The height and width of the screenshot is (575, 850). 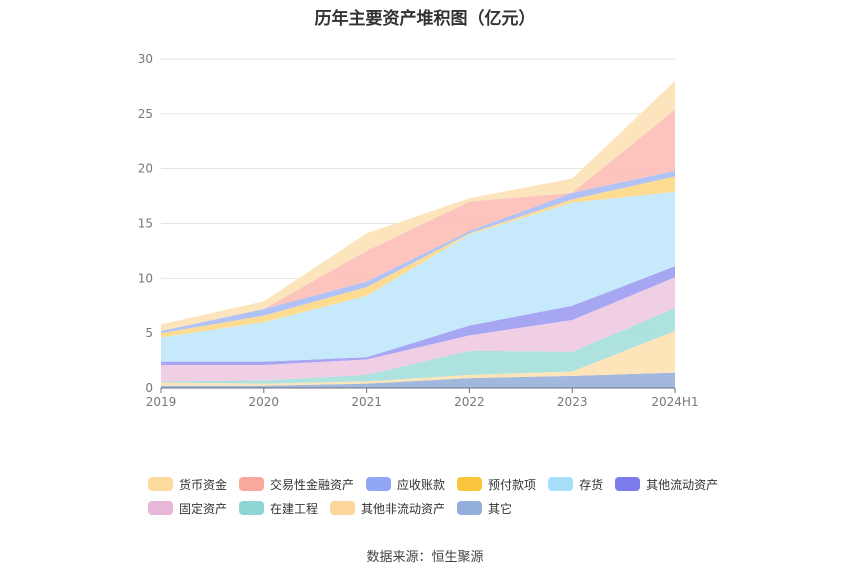 I want to click on legend-item: 在建工程, so click(x=278, y=508).